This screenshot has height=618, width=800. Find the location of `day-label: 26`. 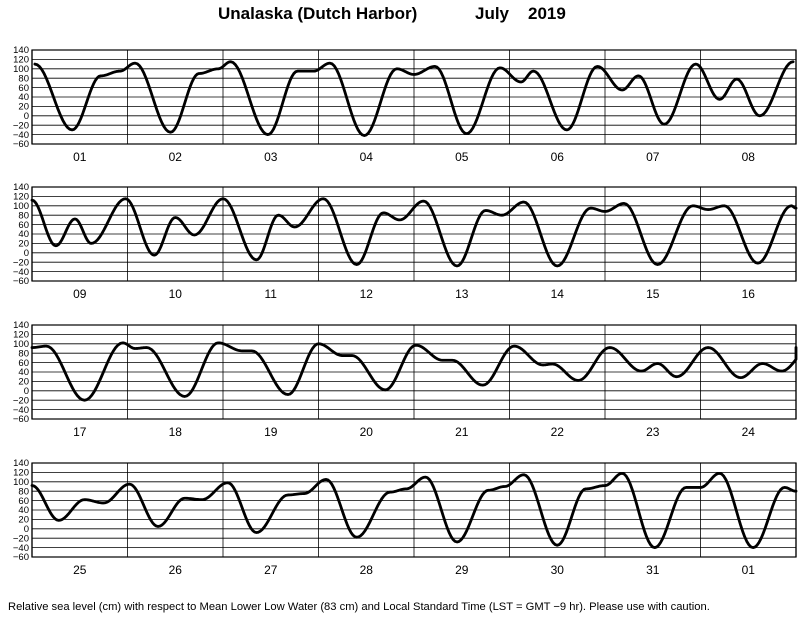

day-label: 26 is located at coordinates (176, 570).